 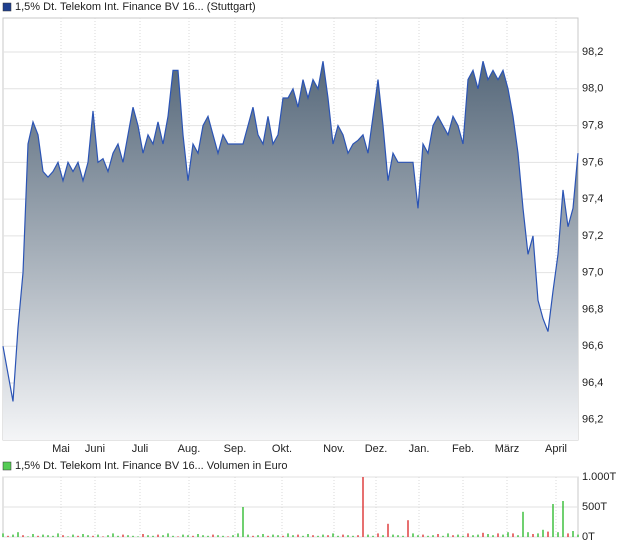 I want to click on y-tick-label: 0T, so click(x=588, y=537).